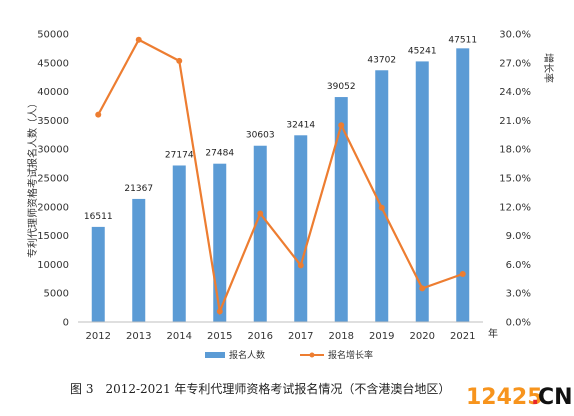  Describe the element at coordinates (260, 336) in the screenshot. I see `x-tick-label: 2016` at that location.